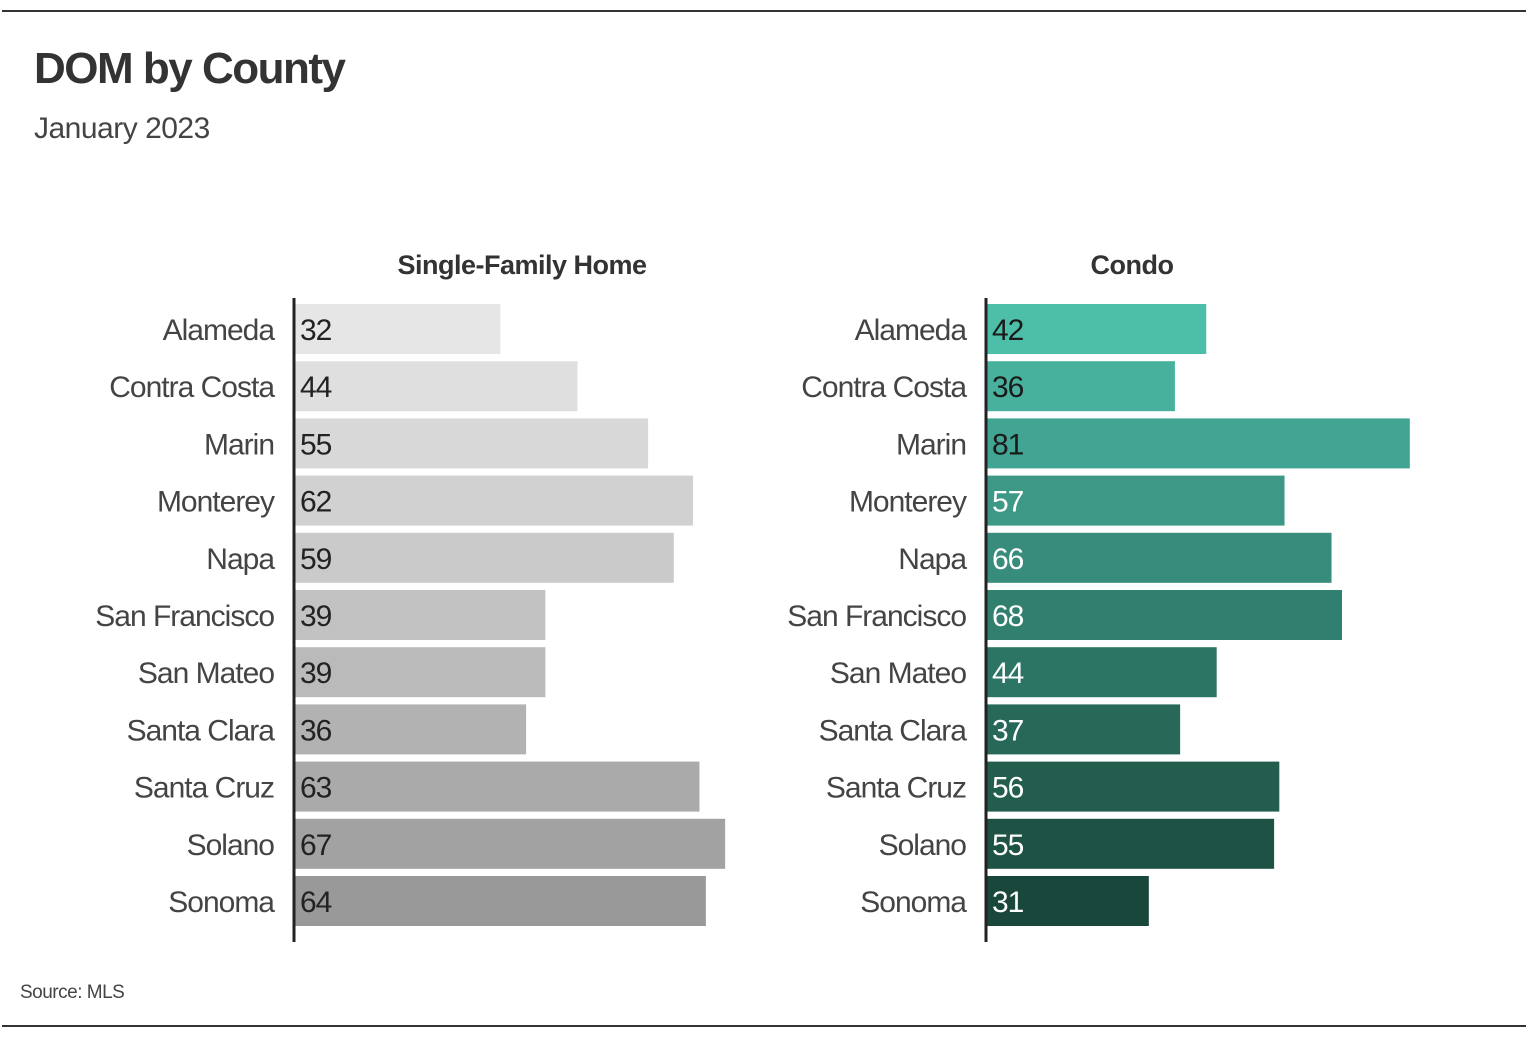  Describe the element at coordinates (1008, 730) in the screenshot. I see `value-label-condo-santa-clara: 37` at that location.